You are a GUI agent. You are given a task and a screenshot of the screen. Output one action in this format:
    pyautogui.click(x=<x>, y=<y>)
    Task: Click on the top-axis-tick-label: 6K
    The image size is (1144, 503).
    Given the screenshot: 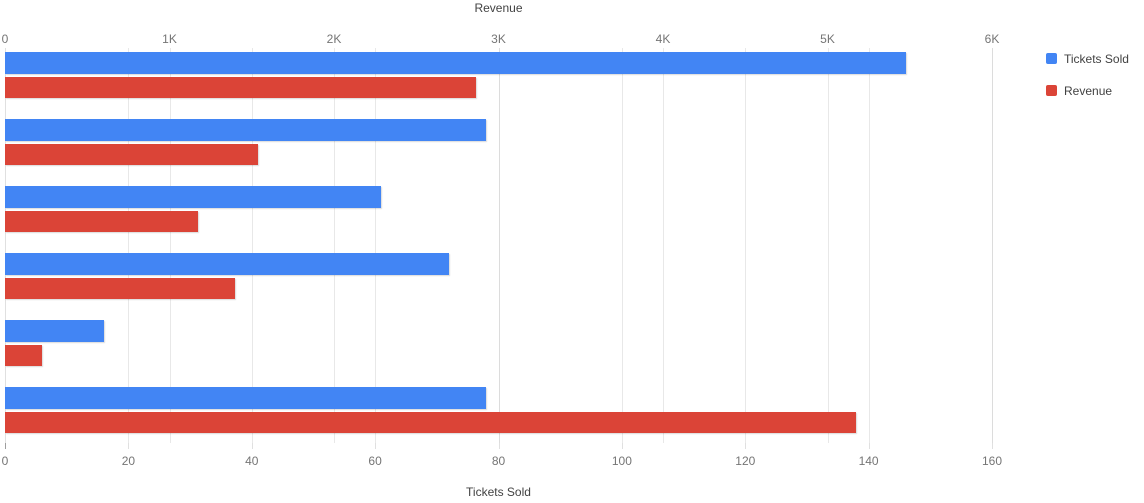 What is the action you would take?
    pyautogui.click(x=992, y=39)
    